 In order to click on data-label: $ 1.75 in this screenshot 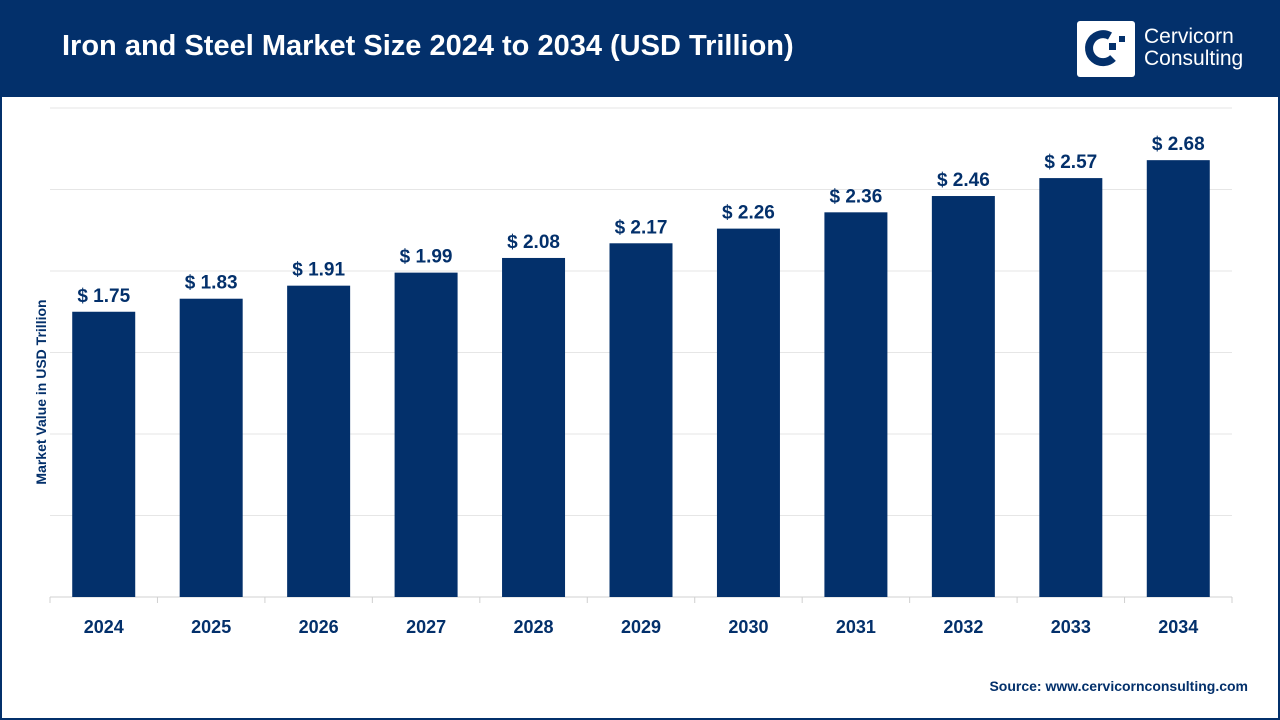, I will do `click(103, 296)`.